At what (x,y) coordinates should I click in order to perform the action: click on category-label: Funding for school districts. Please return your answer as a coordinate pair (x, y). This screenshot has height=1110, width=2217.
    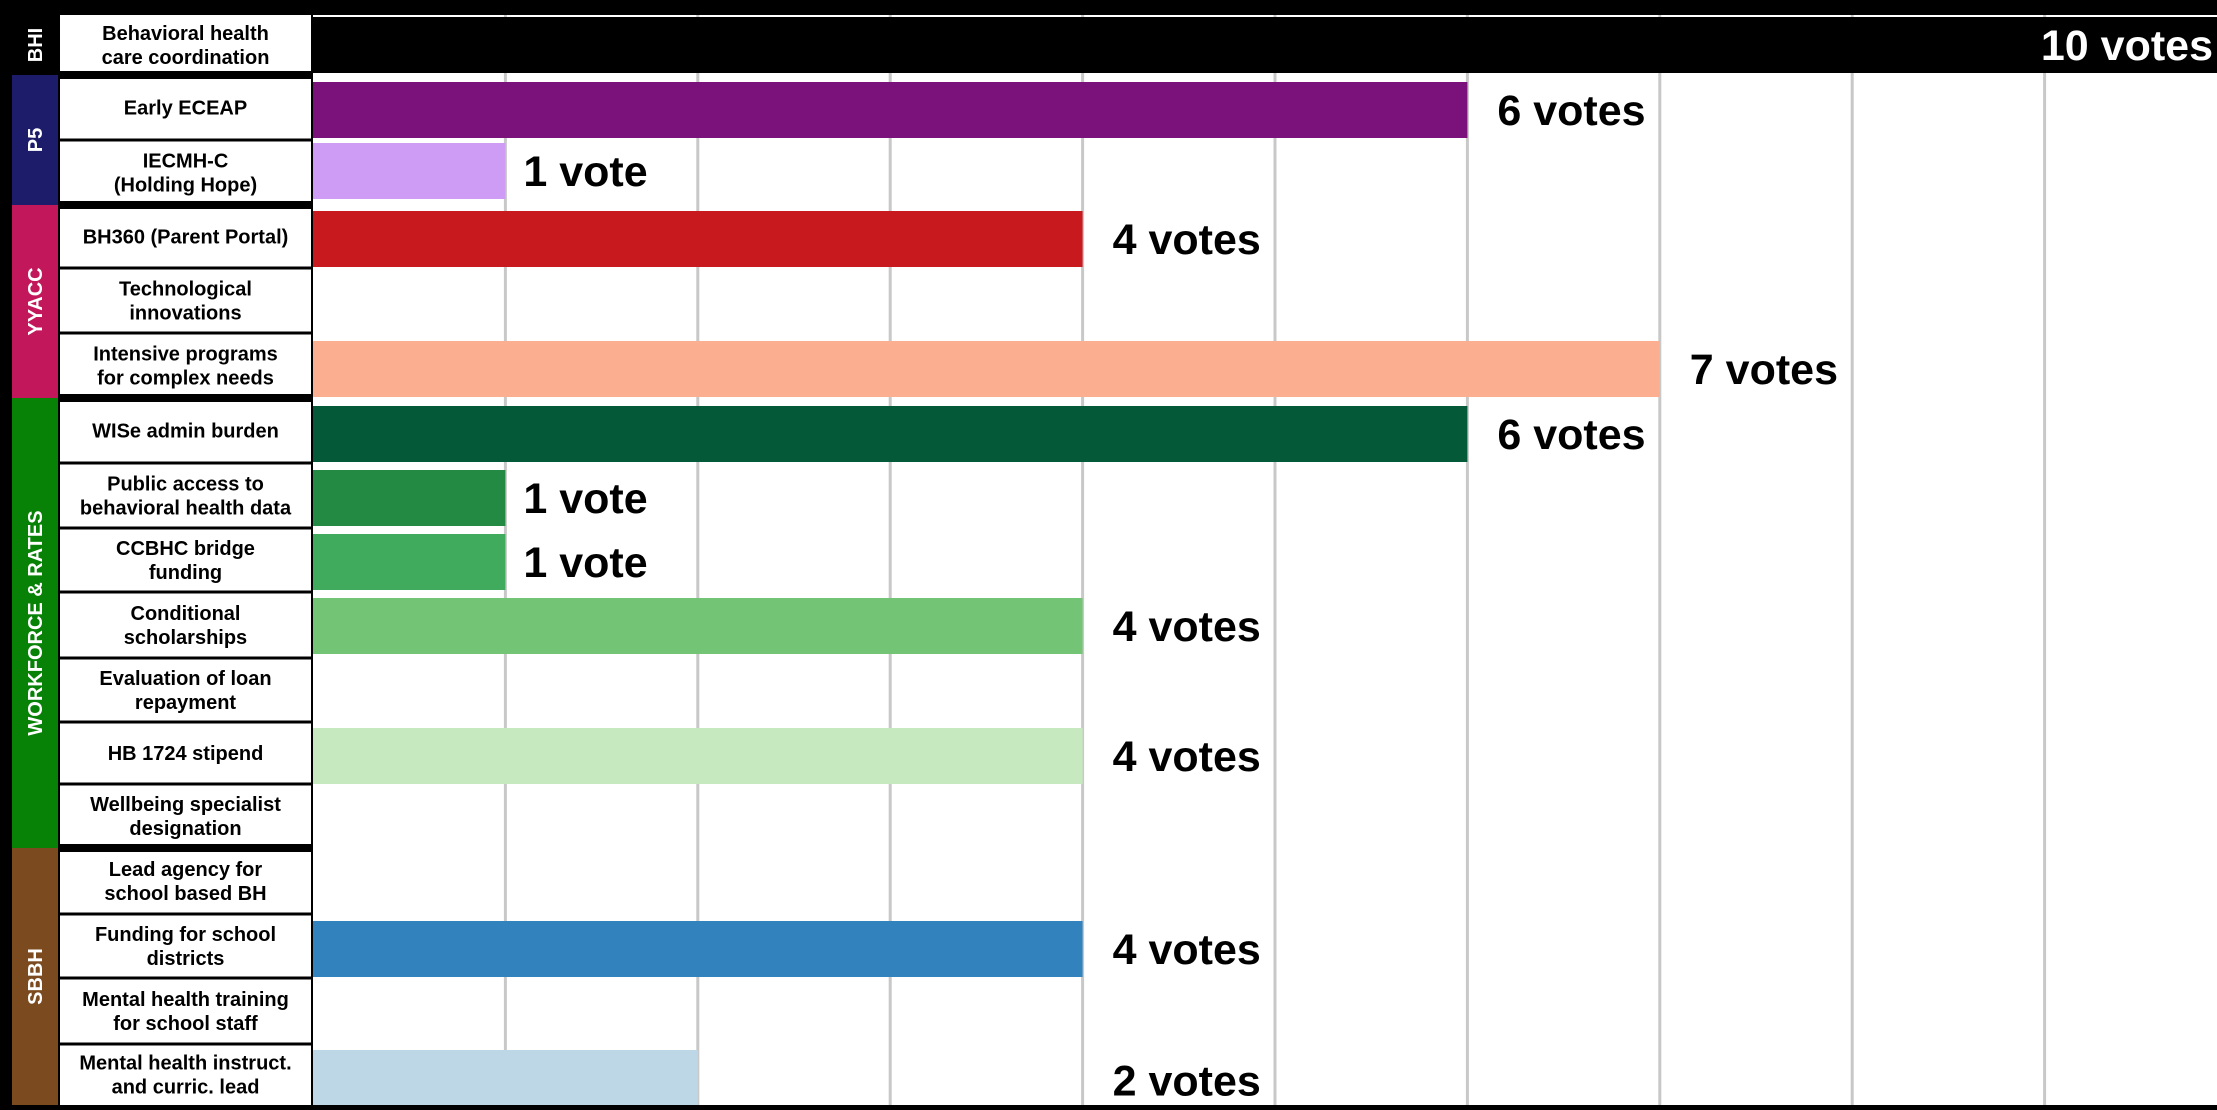
    Looking at the image, I should click on (185, 947).